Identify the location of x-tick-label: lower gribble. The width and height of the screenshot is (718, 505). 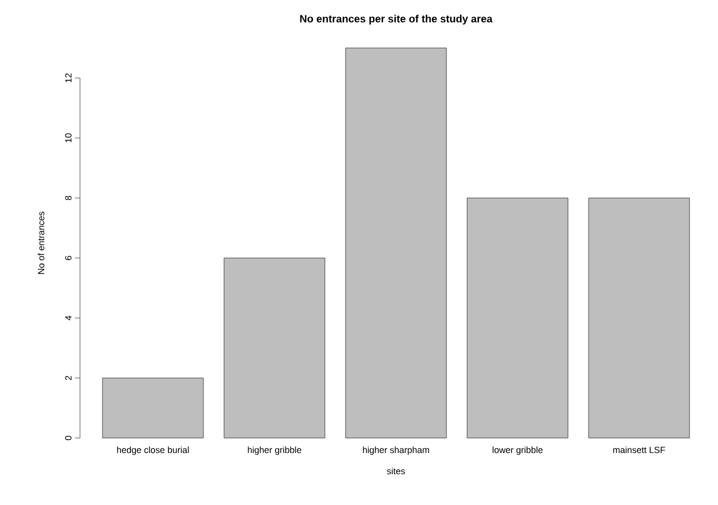
(517, 450).